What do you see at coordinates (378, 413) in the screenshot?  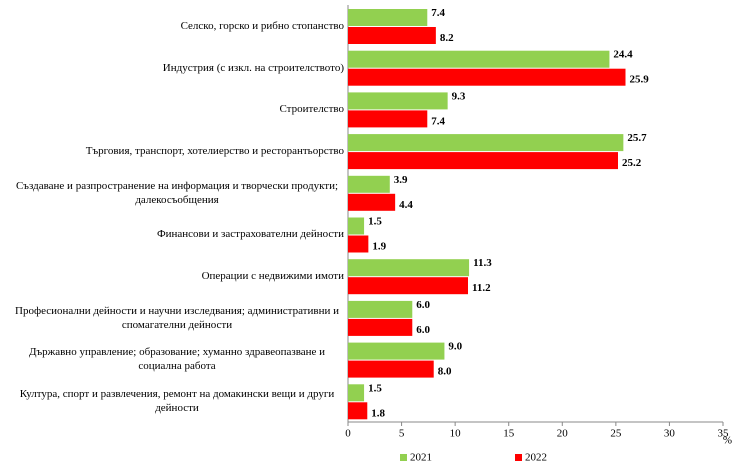 I see `data-label: 1.8` at bounding box center [378, 413].